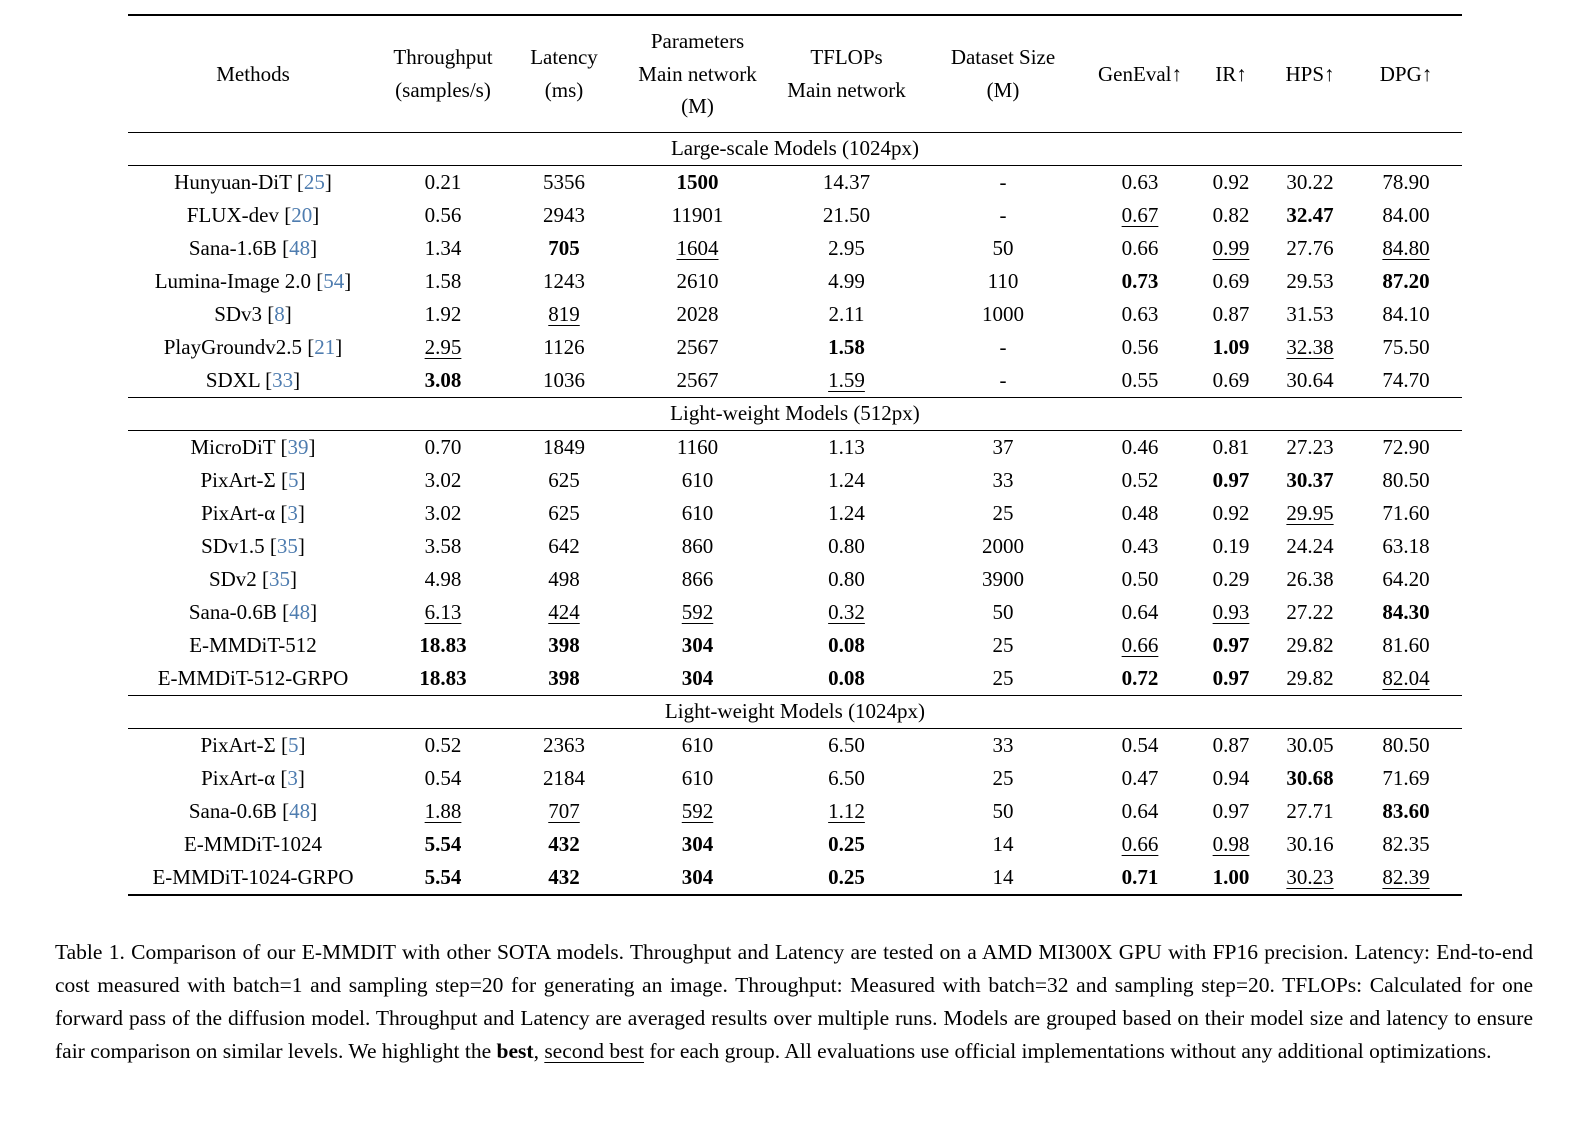  What do you see at coordinates (279, 313) in the screenshot?
I see `citation-number: 8` at bounding box center [279, 313].